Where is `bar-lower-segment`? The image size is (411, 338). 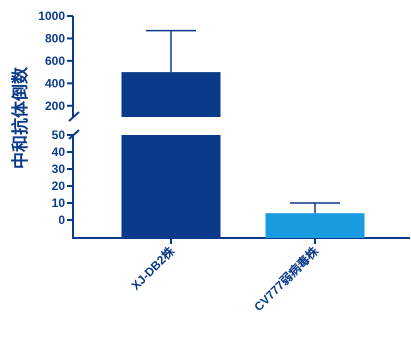 bar-lower-segment is located at coordinates (171, 186).